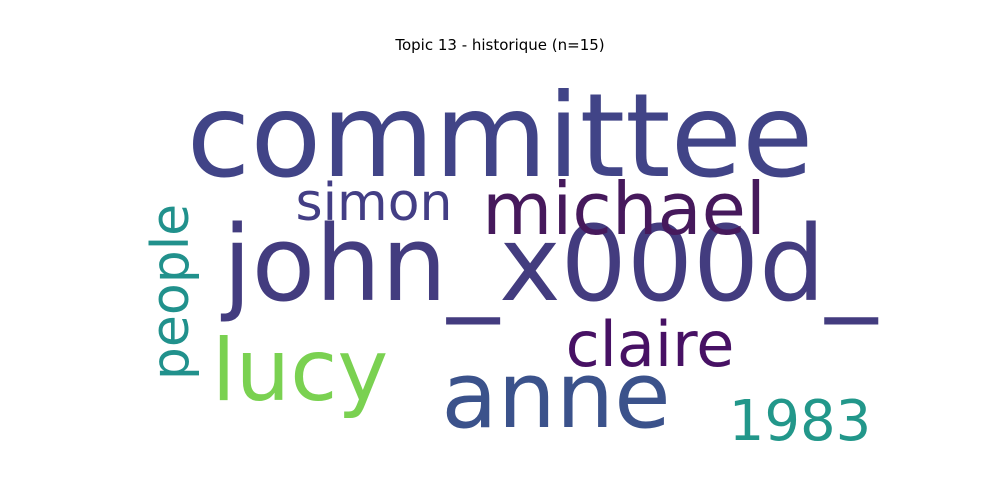  What do you see at coordinates (500, 45) in the screenshot?
I see `figure-title: Topic 13 - historique (n=15)` at bounding box center [500, 45].